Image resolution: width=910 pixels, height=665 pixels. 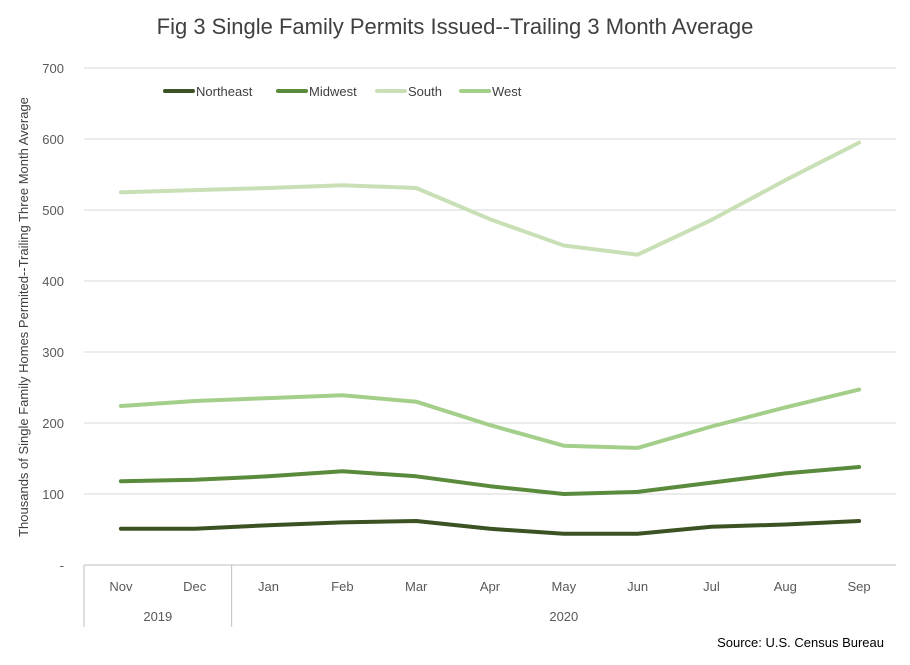 I want to click on y-axis: - 100 200 300 400 500 600 700, so click(x=53, y=317).